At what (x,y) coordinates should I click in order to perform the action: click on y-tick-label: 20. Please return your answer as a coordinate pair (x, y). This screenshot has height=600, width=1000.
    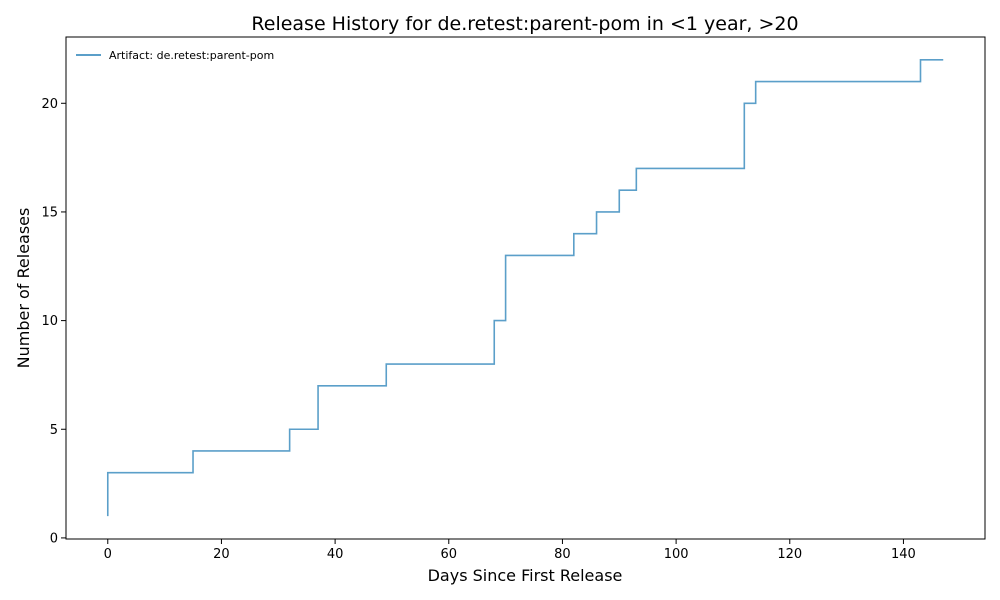
    Looking at the image, I should click on (49, 104).